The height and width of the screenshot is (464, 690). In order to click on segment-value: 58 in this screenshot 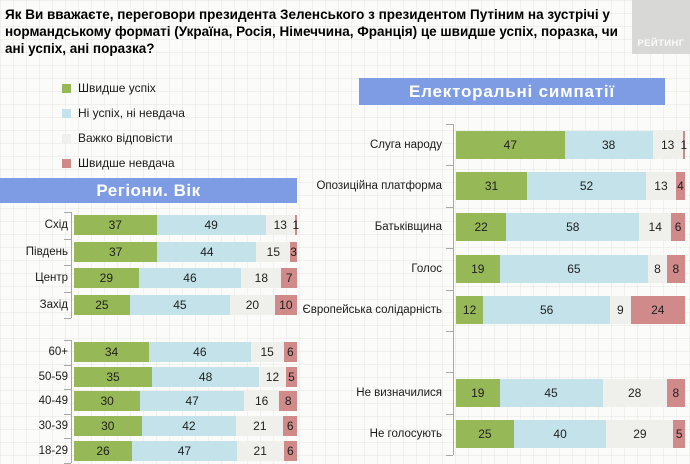, I will do `click(573, 227)`.